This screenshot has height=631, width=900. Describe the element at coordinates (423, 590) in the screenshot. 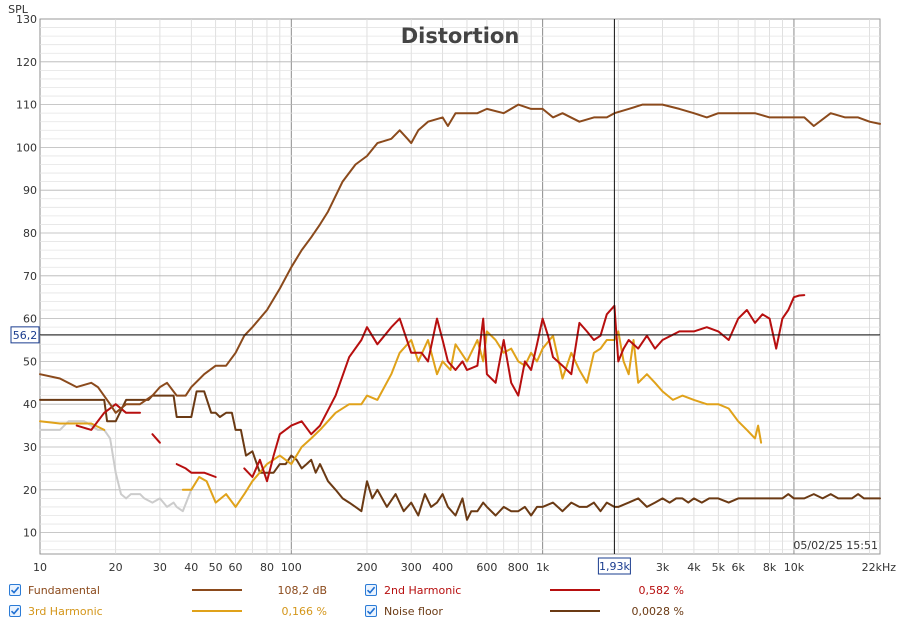

I see `legend-label-2nd-harmonic: 2nd Harmonic` at that location.